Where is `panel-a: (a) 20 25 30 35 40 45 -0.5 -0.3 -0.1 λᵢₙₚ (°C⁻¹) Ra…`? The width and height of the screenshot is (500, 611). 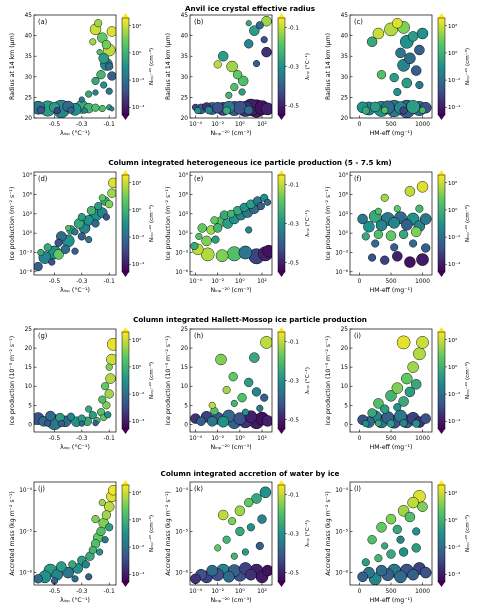 panel-a: (a) 20 25 30 35 40 45 -0.5 -0.3 -0.1 λᵢₙₚ (°C⁻¹) Ra… is located at coordinates (82, 75).